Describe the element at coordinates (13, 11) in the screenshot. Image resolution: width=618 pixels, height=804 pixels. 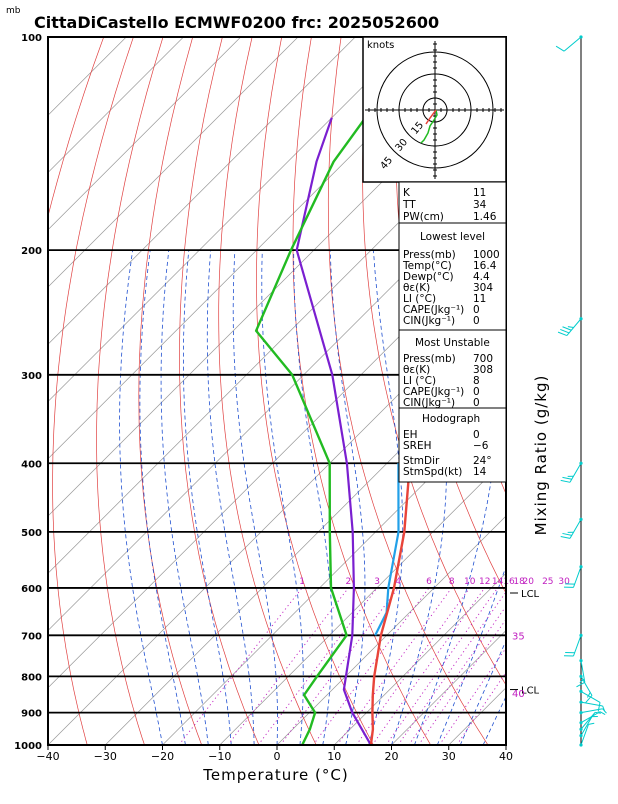
I see `units-label: mb` at that location.